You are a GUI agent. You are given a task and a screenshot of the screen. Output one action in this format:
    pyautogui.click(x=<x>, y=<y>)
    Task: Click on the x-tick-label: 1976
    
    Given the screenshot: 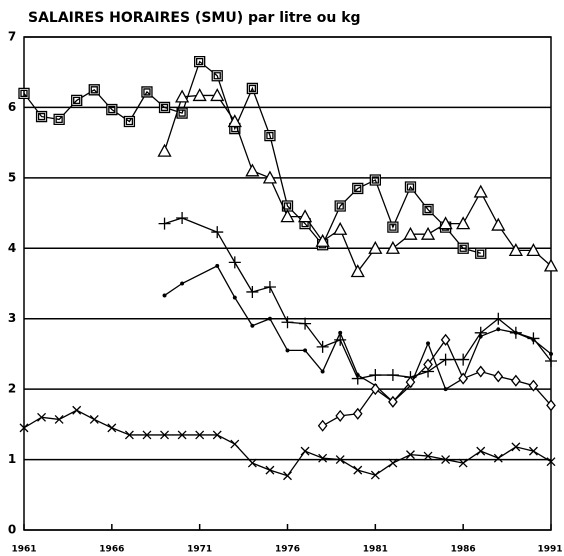 What is the action you would take?
    pyautogui.click(x=287, y=550)
    